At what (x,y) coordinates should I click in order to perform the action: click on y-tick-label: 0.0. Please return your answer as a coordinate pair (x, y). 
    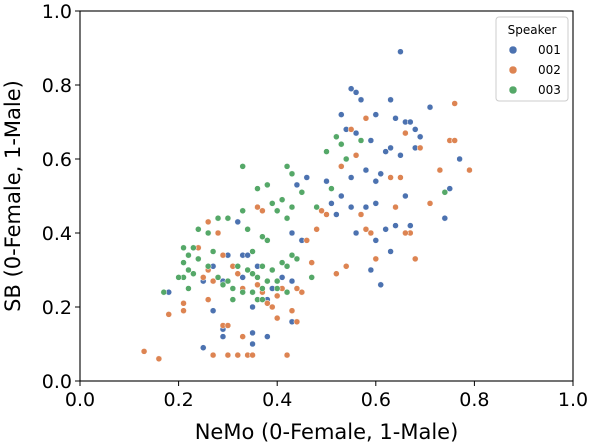
    Looking at the image, I should click on (57, 382).